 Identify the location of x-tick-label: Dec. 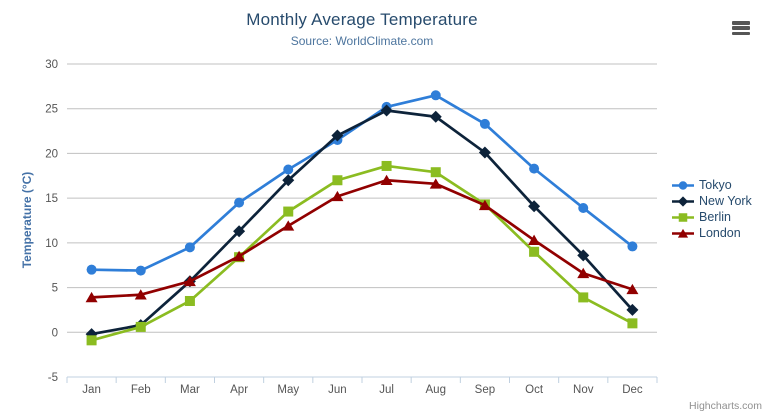
(632, 390).